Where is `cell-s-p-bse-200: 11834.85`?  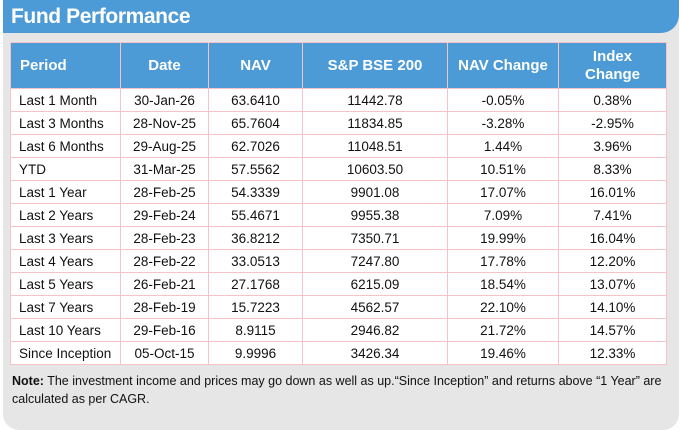
cell-s-p-bse-200: 11834.85 is located at coordinates (375, 123).